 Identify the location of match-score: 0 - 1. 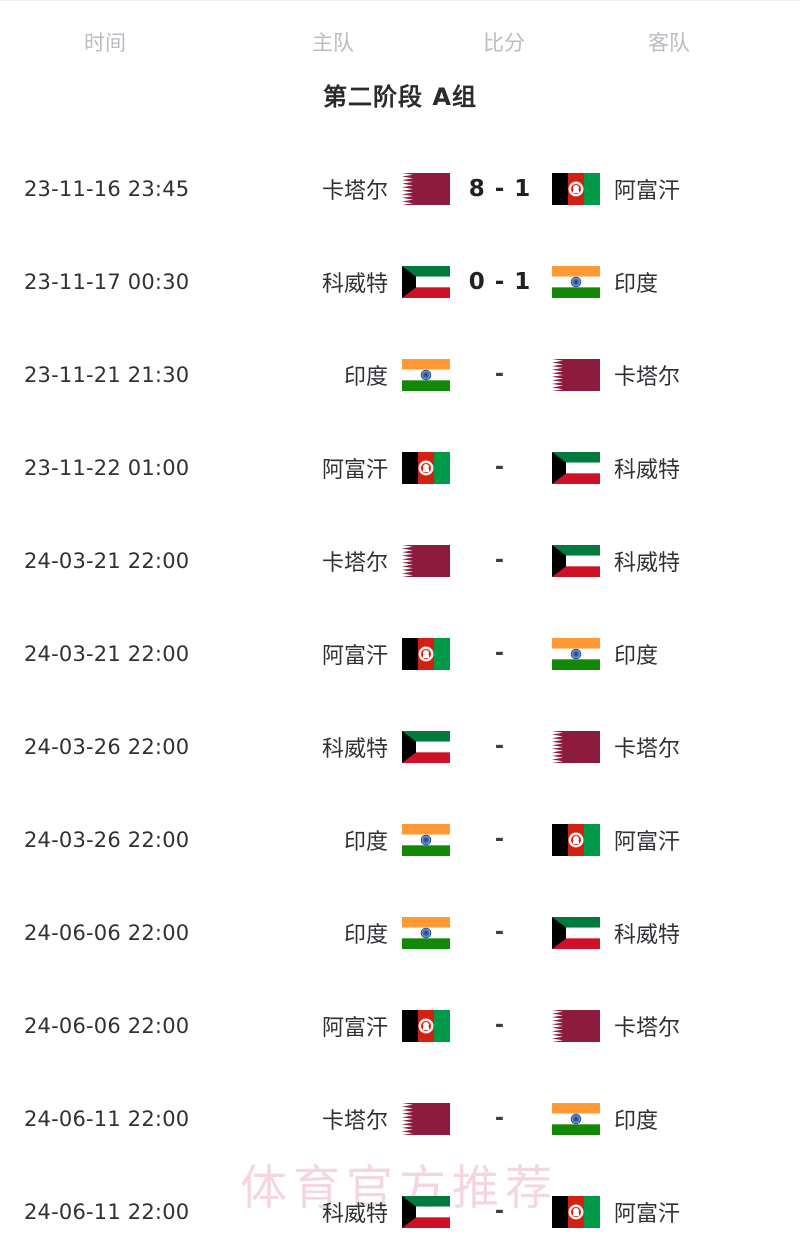
(500, 281).